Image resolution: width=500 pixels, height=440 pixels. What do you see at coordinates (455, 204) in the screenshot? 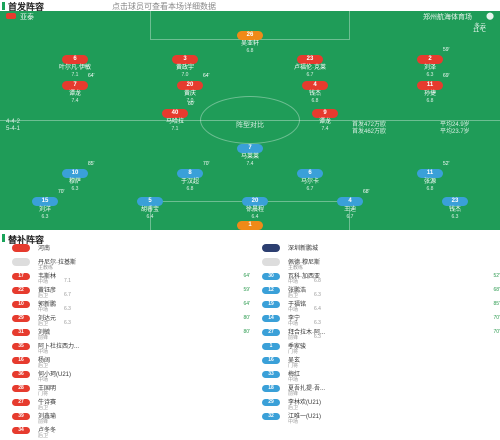
I see `pitch-player: 23 钱杰 6.3` at bounding box center [455, 204].